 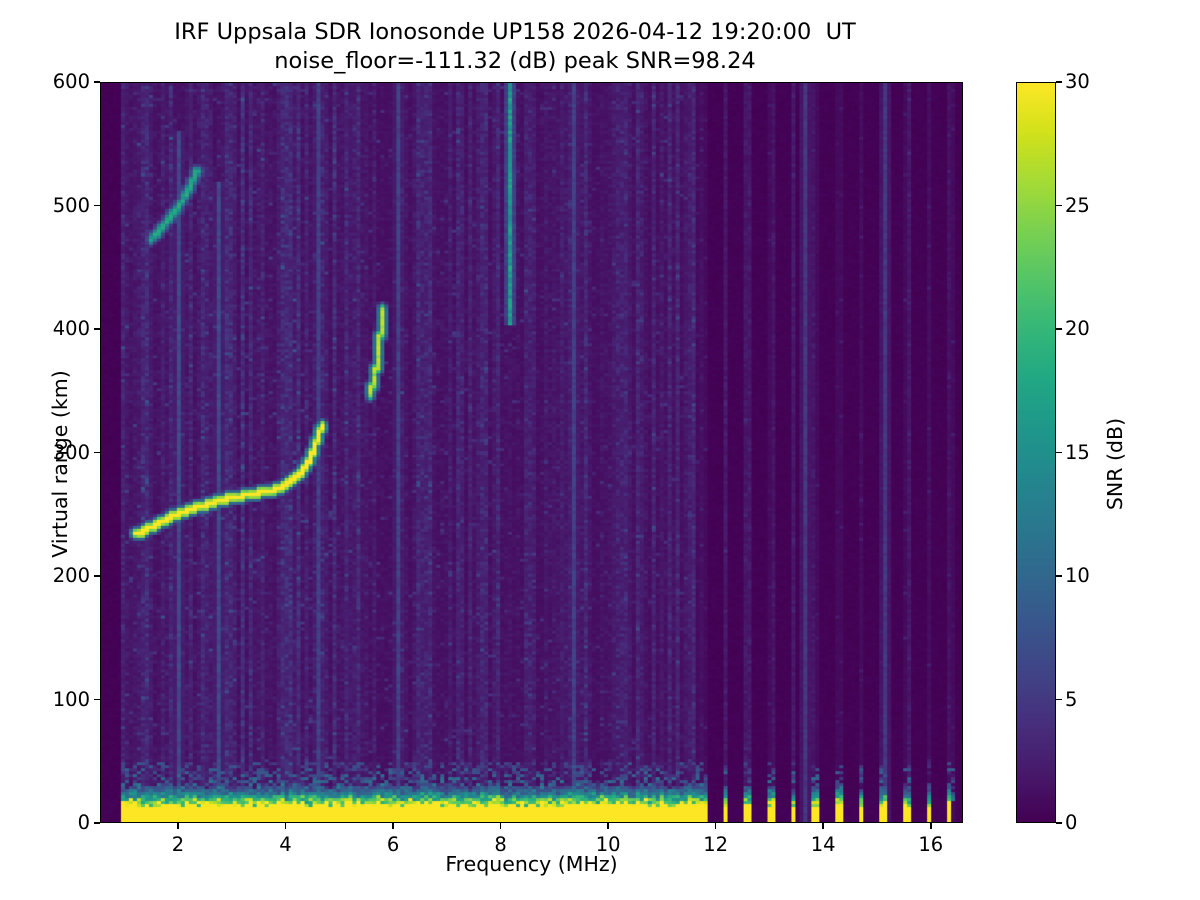 I want to click on x-tick-label: 6, so click(x=393, y=844).